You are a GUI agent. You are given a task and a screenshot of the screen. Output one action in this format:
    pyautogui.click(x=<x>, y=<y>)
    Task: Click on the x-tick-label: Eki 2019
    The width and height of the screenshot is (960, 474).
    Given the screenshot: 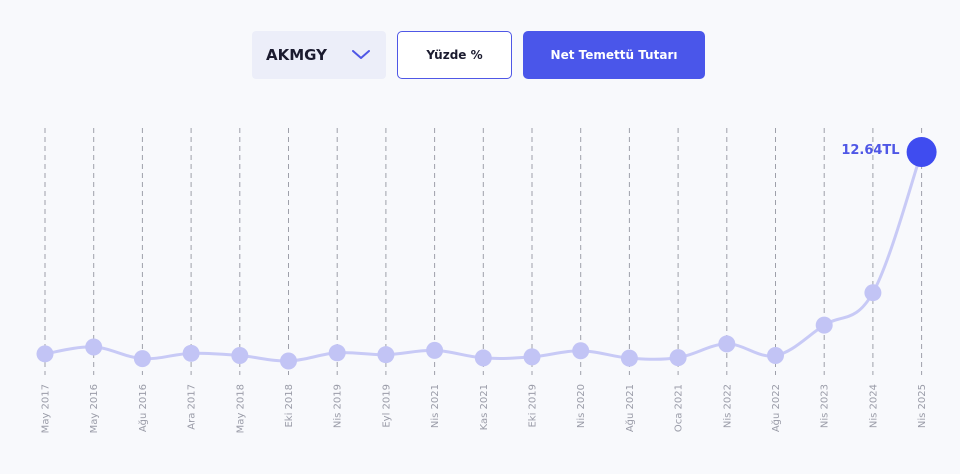 What is the action you would take?
    pyautogui.click(x=533, y=406)
    